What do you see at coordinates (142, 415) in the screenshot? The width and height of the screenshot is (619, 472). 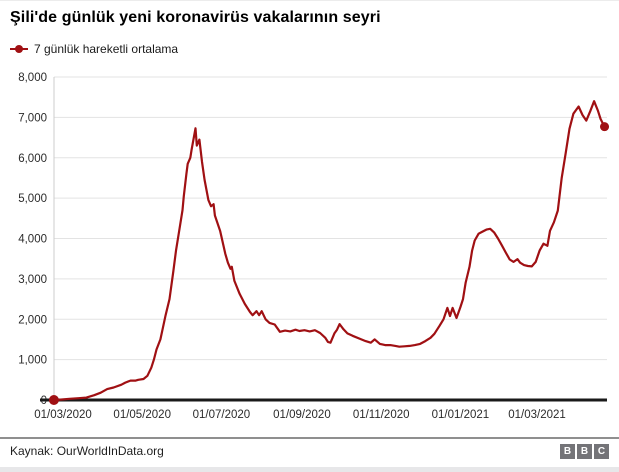 I see `x-tick-label: 01/05/2020` at bounding box center [142, 415].